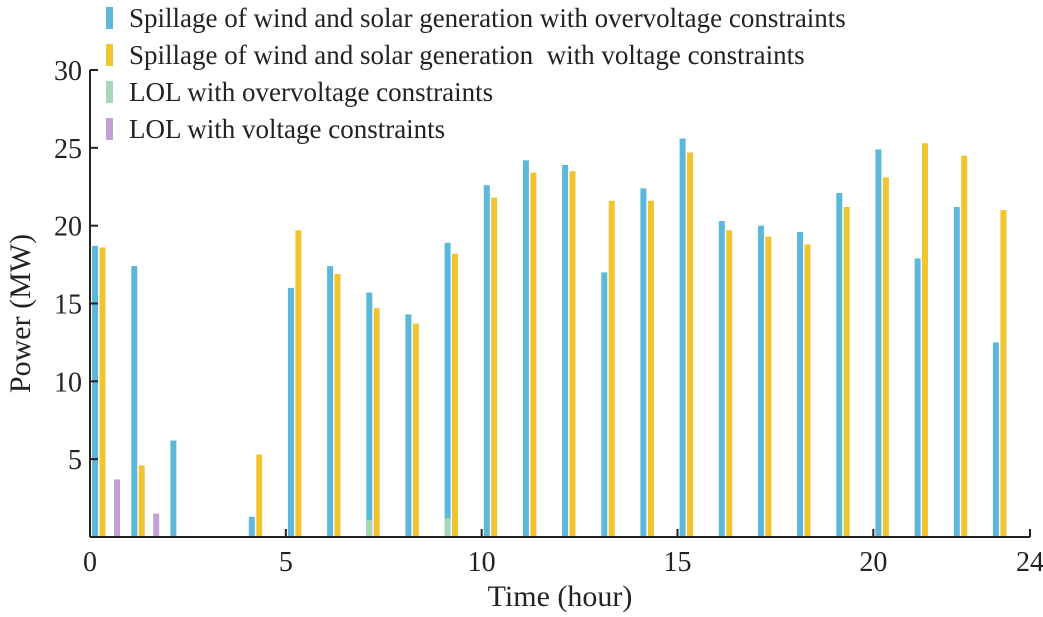 The height and width of the screenshot is (617, 1043). What do you see at coordinates (563, 553) in the screenshot?
I see `x-ticks-group: 0 5 10 15 20 24` at bounding box center [563, 553].